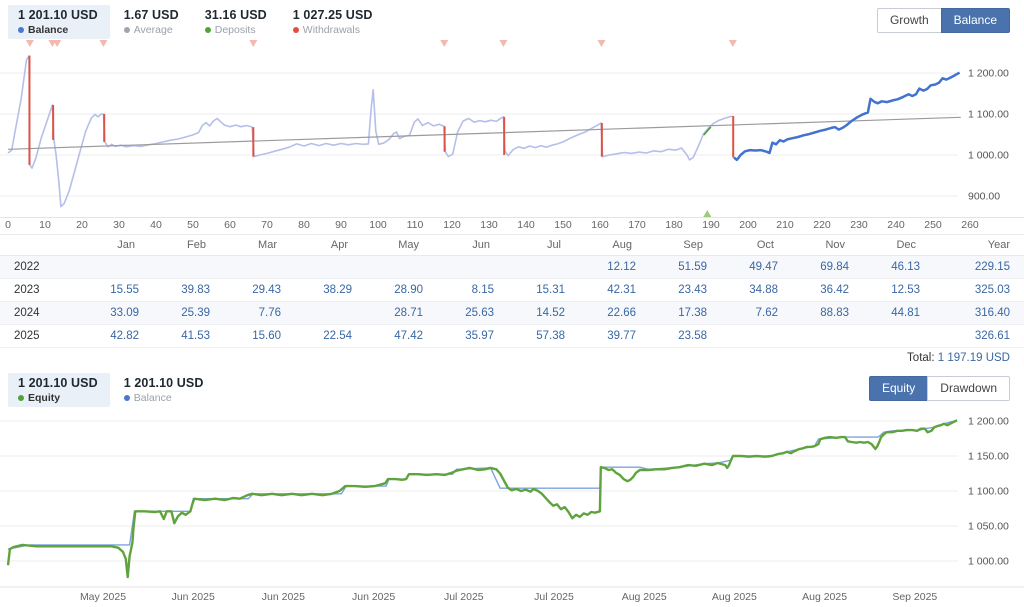 The image size is (1024, 607). Describe the element at coordinates (267, 225) in the screenshot. I see `x-tick-label: 70` at that location.